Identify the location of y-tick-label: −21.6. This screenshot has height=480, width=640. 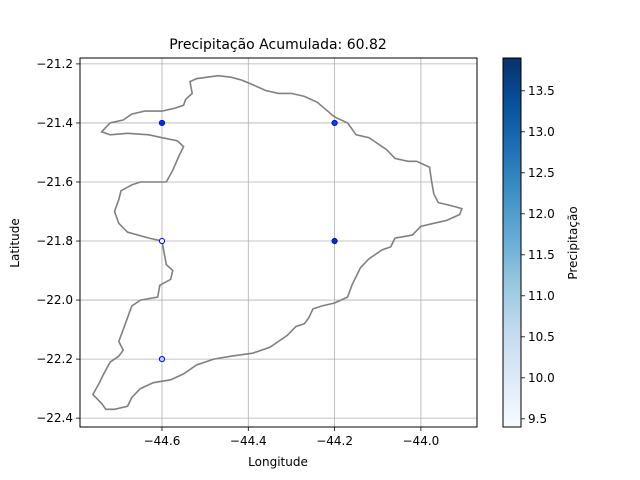
(54, 182).